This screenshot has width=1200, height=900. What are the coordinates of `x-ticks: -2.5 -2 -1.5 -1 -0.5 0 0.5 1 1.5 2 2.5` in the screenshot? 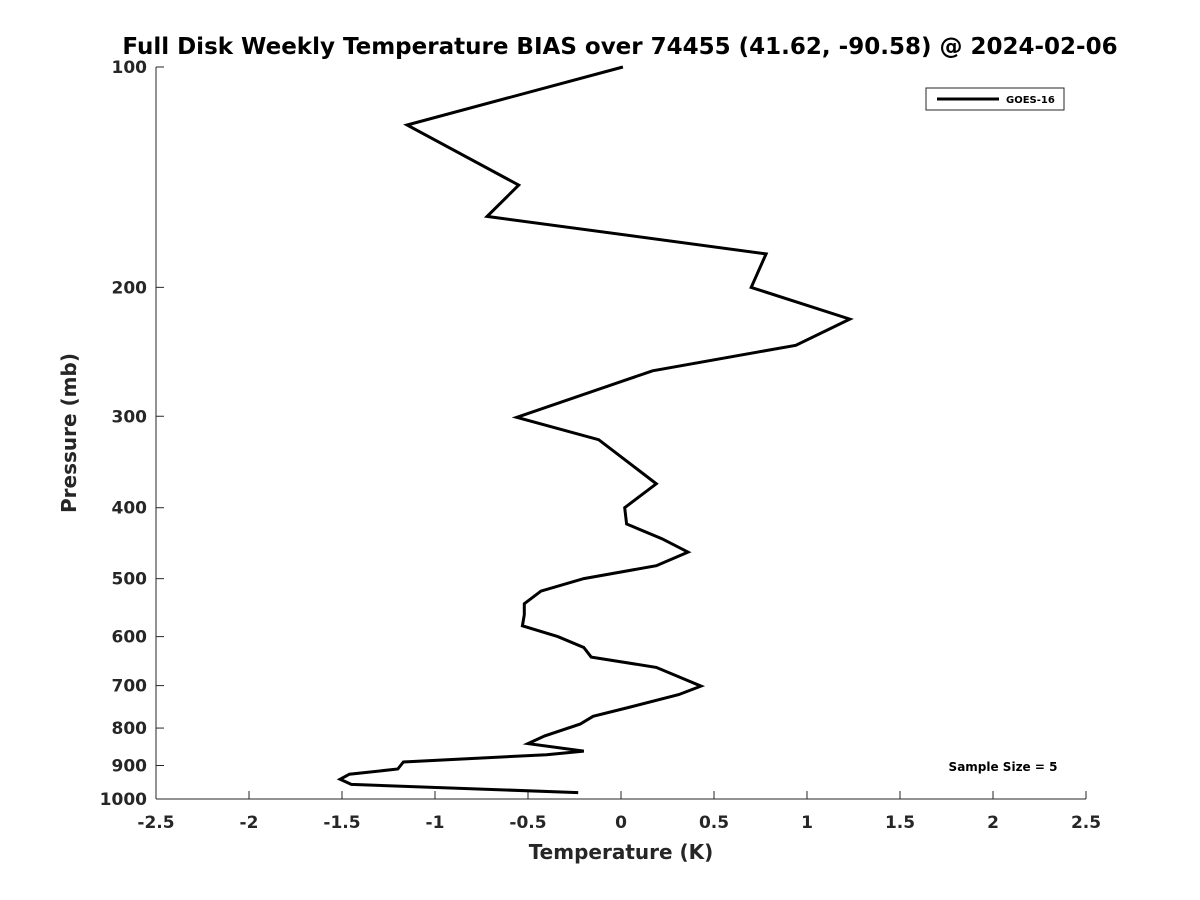 It's located at (619, 812).